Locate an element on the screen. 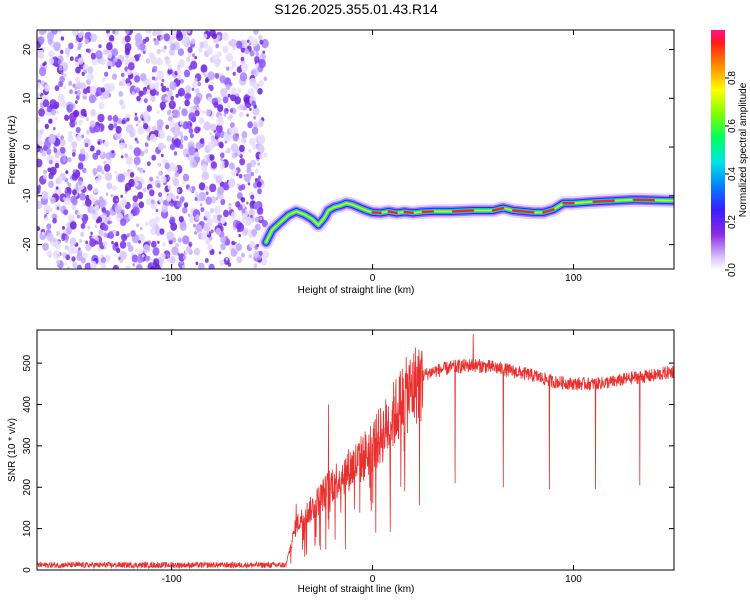  colorbar-label: Normalized spectral amplitude is located at coordinates (743, 149).